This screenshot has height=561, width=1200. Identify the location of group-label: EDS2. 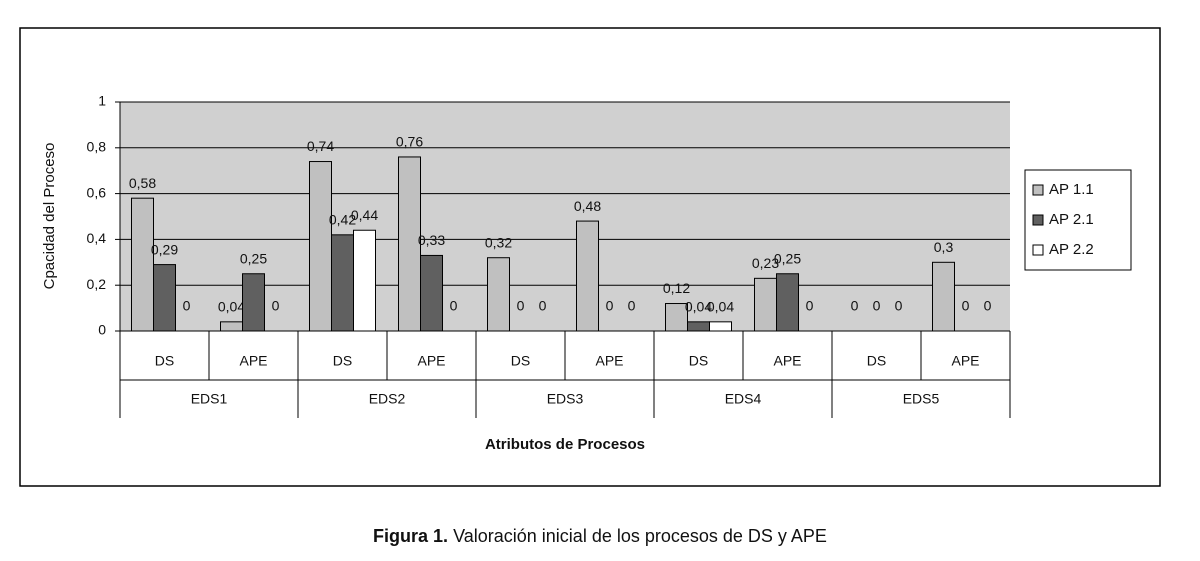
(387, 399).